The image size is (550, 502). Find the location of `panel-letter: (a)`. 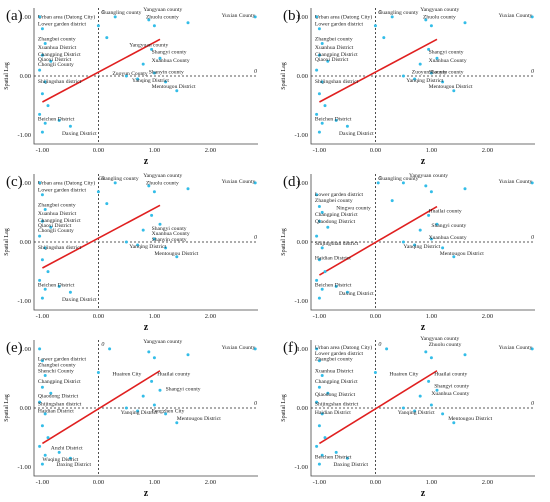

panel-letter: (a) is located at coordinates (14, 16).